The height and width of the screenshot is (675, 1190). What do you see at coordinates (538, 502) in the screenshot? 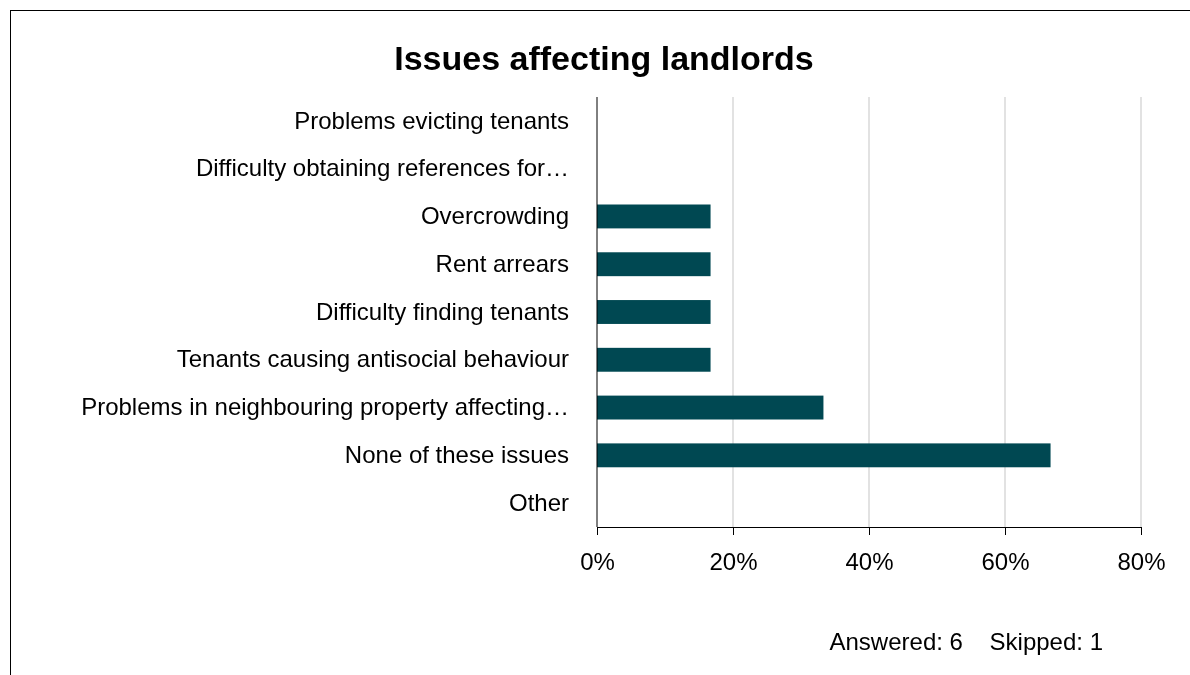
I see `y-tick-label: Other` at bounding box center [538, 502].